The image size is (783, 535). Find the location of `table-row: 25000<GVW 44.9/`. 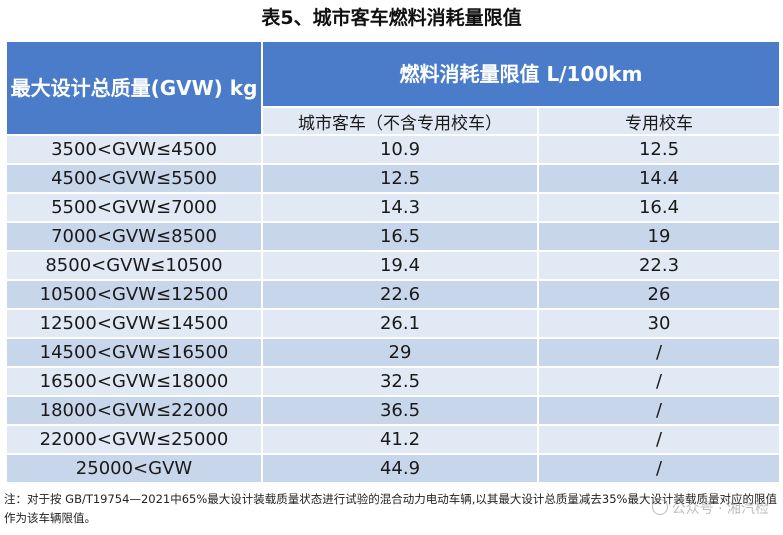

table-row: 25000<GVW 44.9/ is located at coordinates (393, 468).